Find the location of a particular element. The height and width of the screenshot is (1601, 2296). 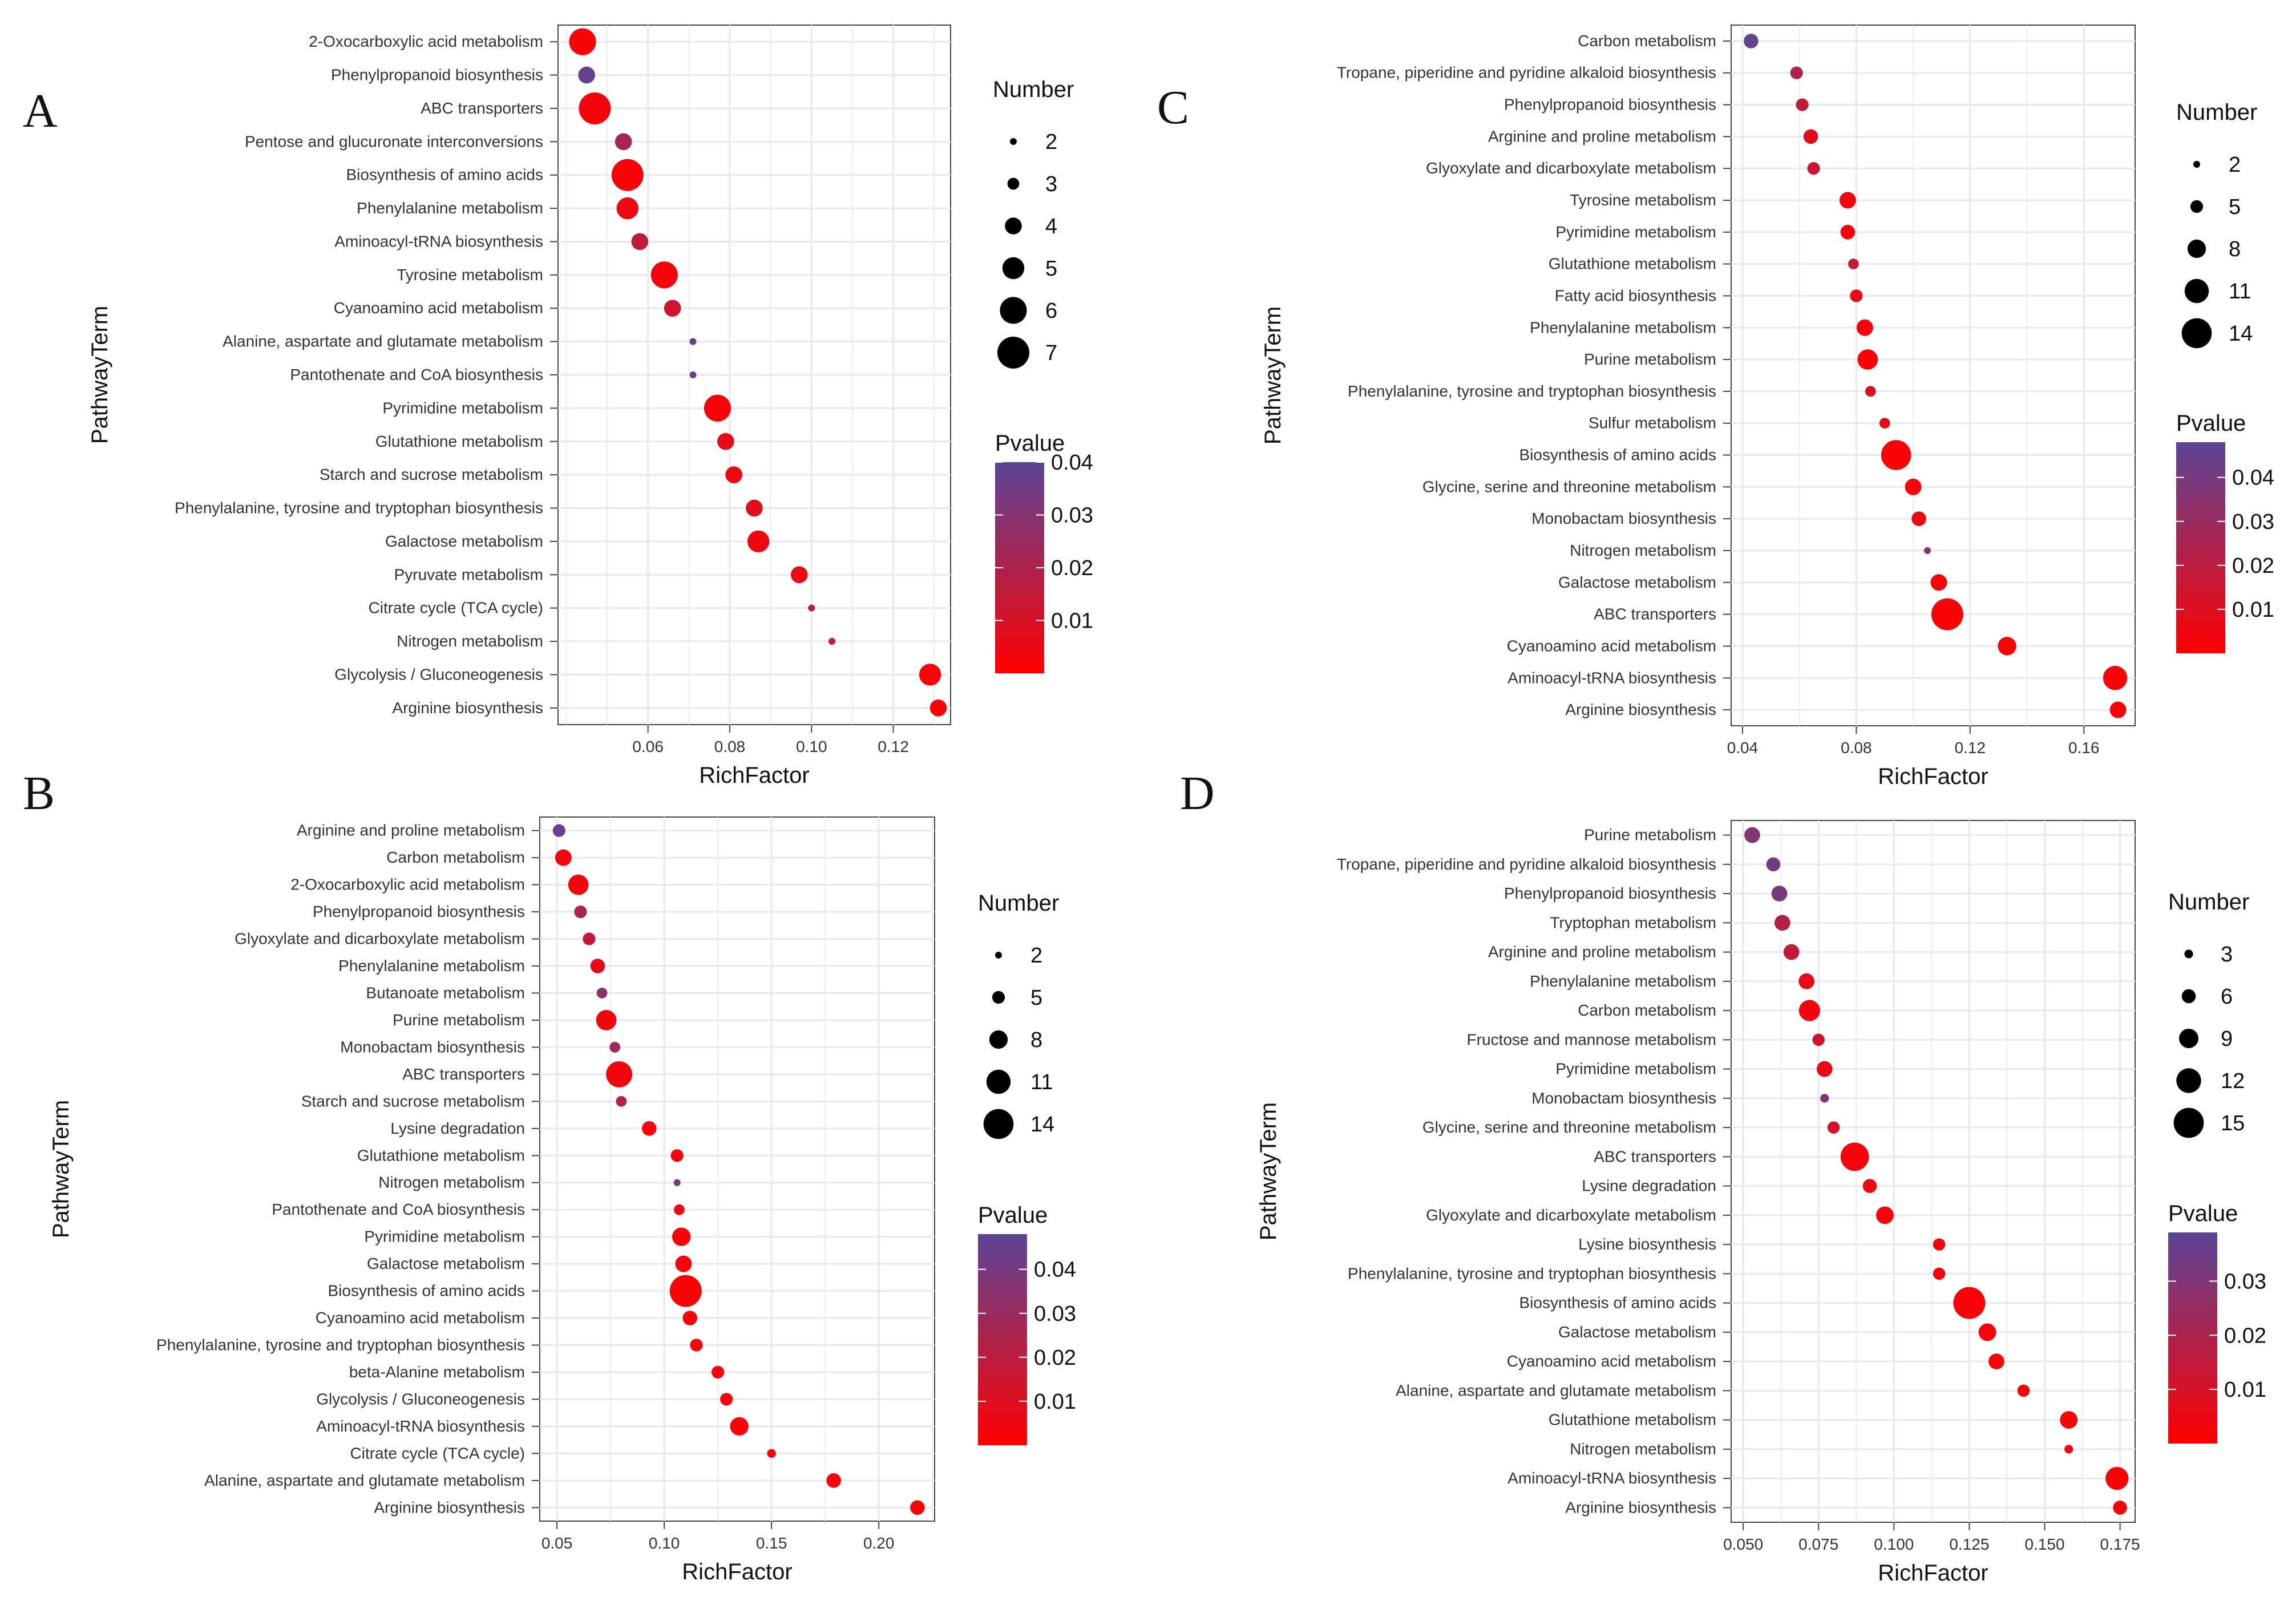

category-label: 2-Oxocarboxylic acid metabolism is located at coordinates (407, 885).